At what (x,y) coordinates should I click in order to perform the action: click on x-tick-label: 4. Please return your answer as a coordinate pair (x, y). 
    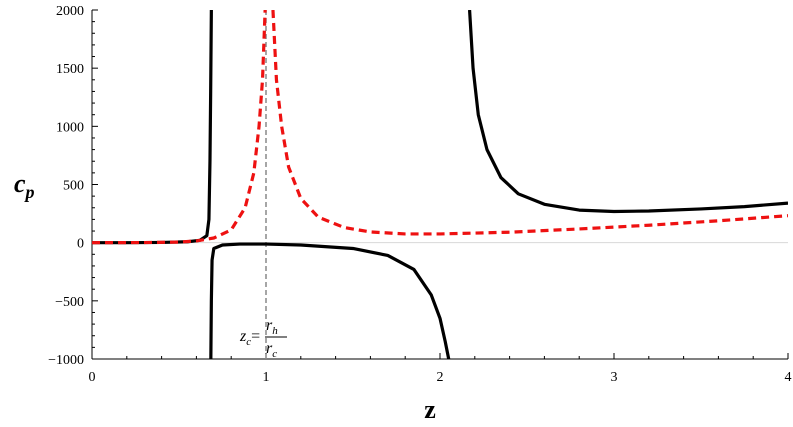
    Looking at the image, I should click on (788, 377).